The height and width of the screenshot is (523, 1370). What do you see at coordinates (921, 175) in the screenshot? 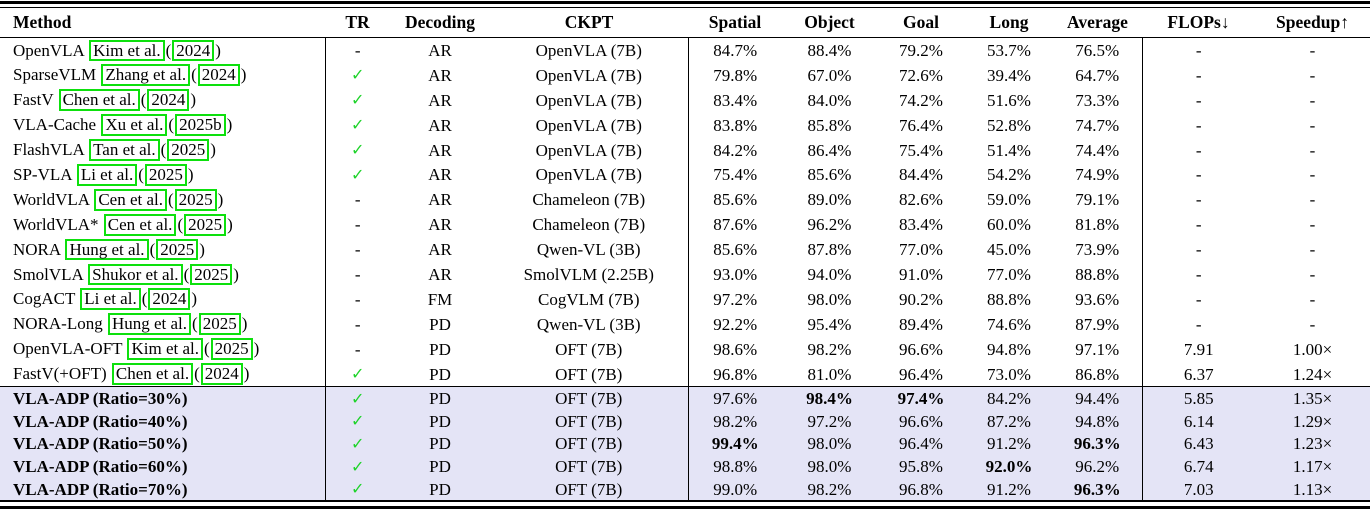
I see `goal-cell: 84.4%` at bounding box center [921, 175].